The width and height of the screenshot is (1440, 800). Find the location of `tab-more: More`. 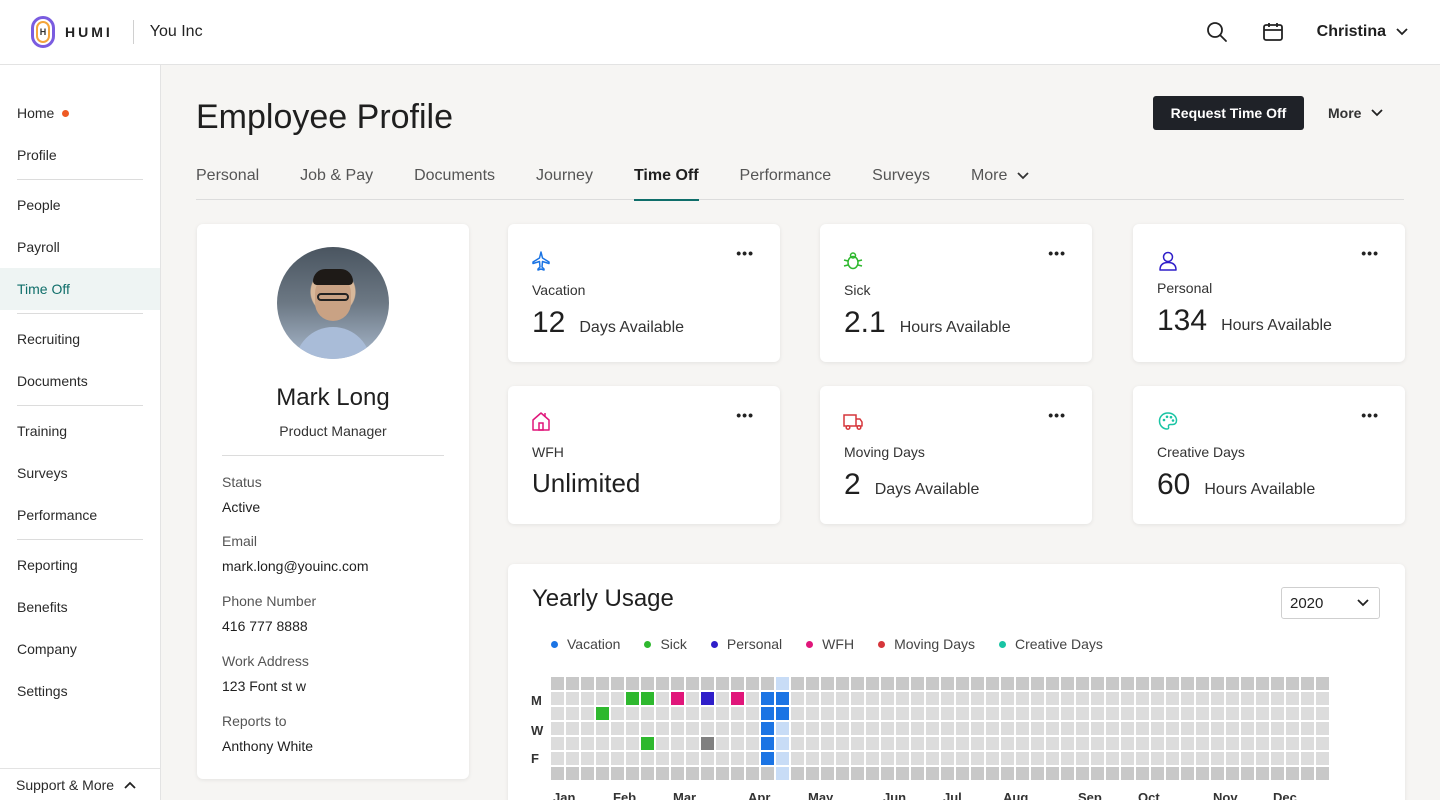

tab-more: More is located at coordinates (1000, 175).